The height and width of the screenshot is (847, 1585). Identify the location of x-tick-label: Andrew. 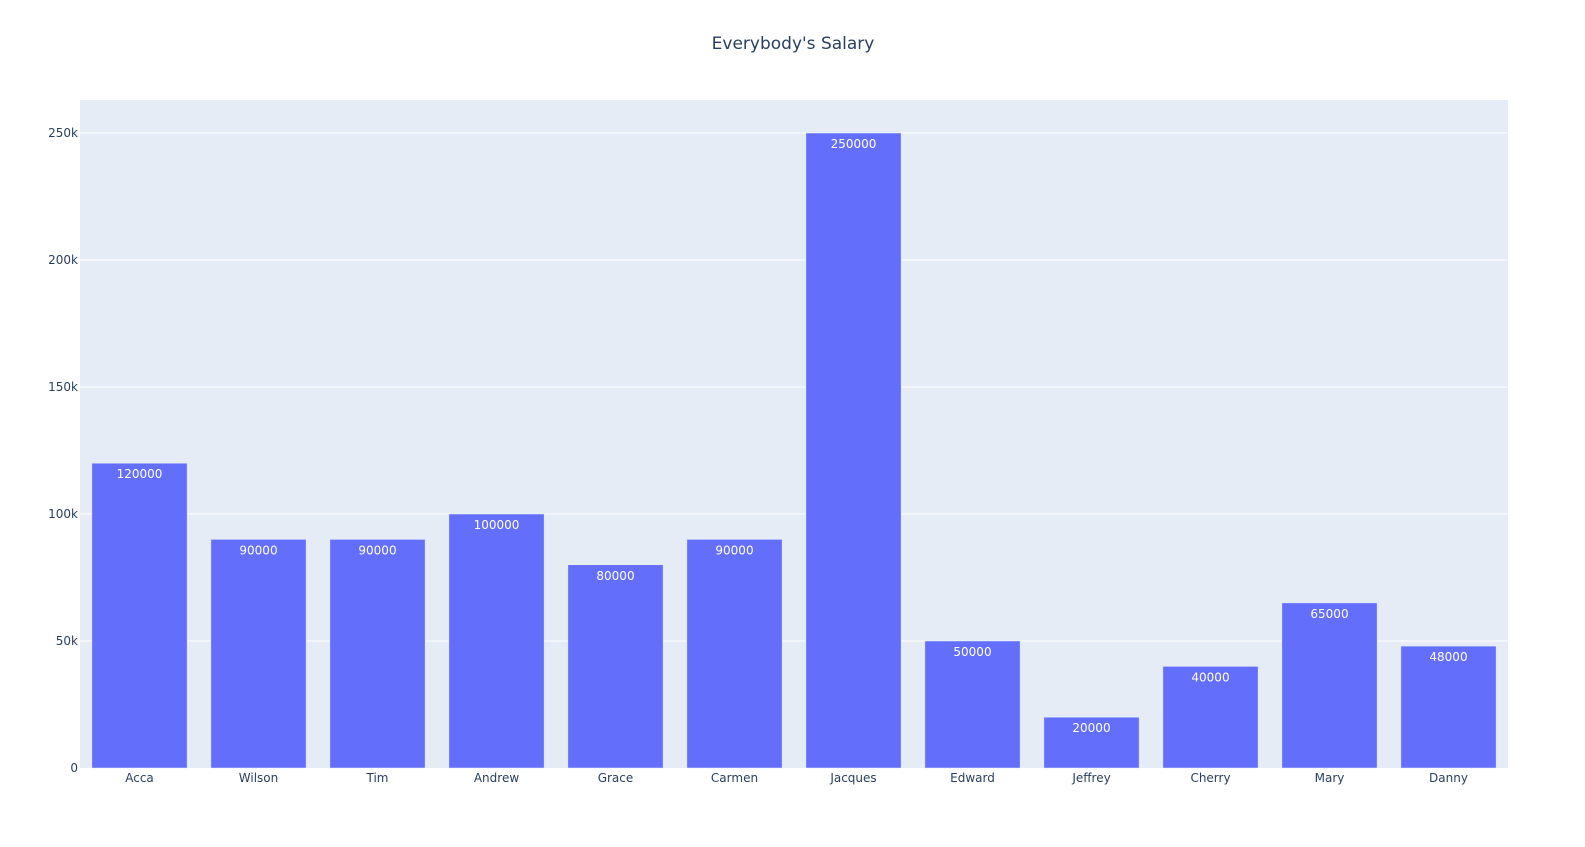
(496, 778).